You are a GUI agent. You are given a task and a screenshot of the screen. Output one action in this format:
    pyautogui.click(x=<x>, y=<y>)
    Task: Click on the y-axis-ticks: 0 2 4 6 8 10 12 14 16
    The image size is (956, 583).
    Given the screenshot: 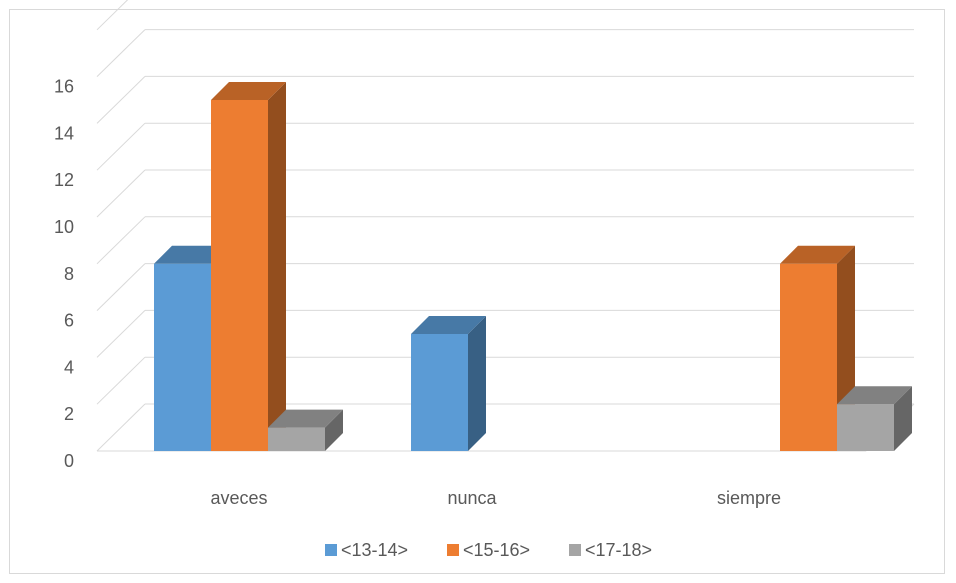 What is the action you would take?
    pyautogui.click(x=64, y=274)
    